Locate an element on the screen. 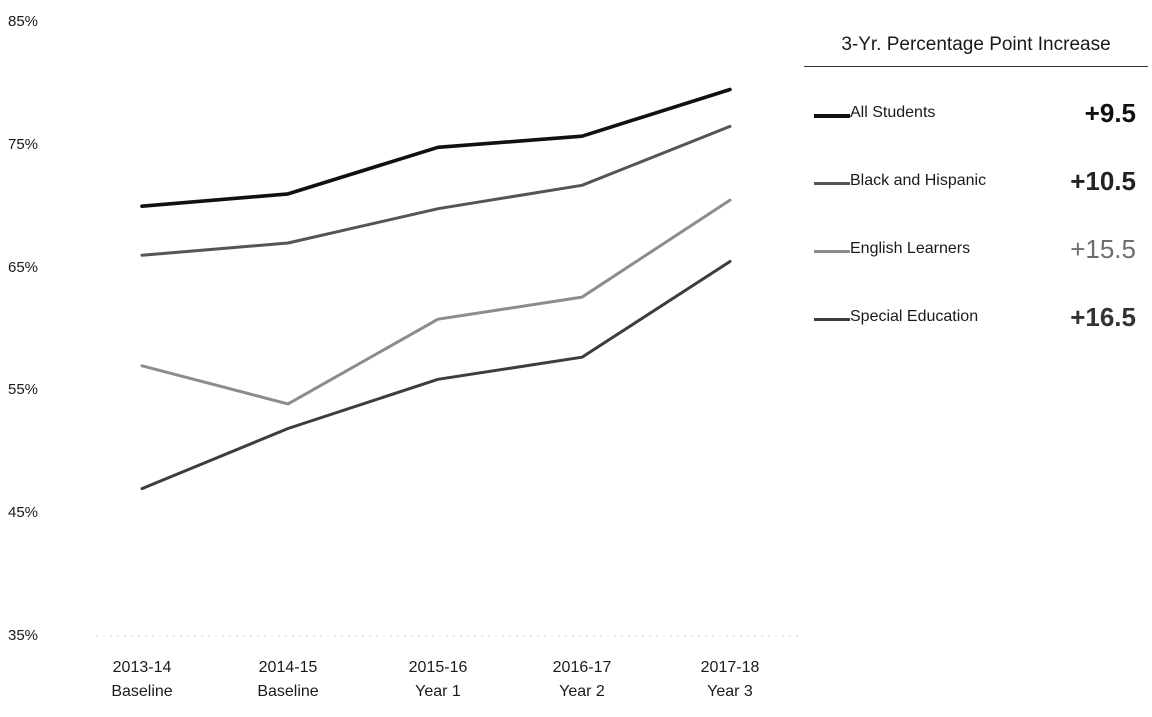  x-tick-label-line: 2013-14 is located at coordinates (142, 667).